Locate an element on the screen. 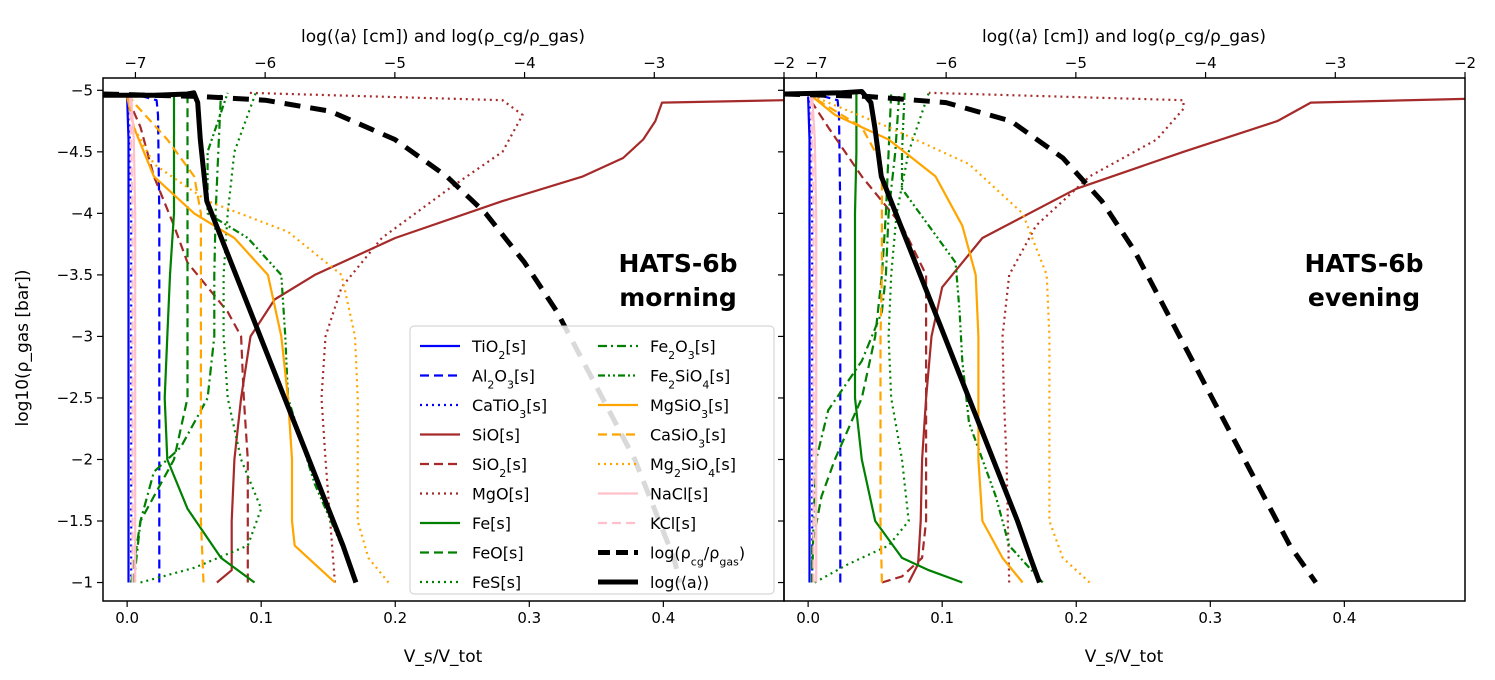  legend-label: CaTiO3[s] is located at coordinates (509, 408).